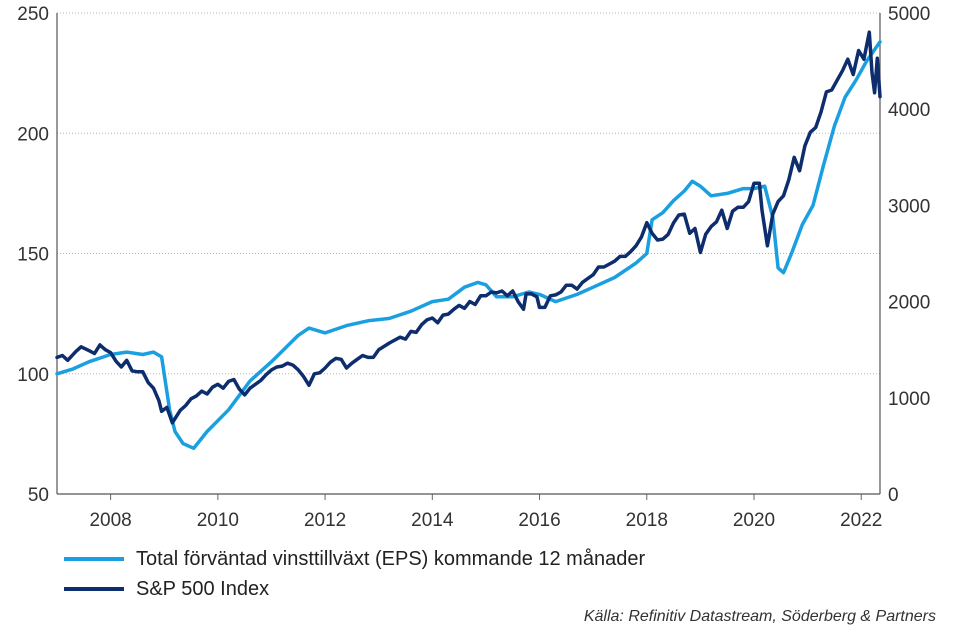  I want to click on x-tick-label: 2010, so click(218, 520).